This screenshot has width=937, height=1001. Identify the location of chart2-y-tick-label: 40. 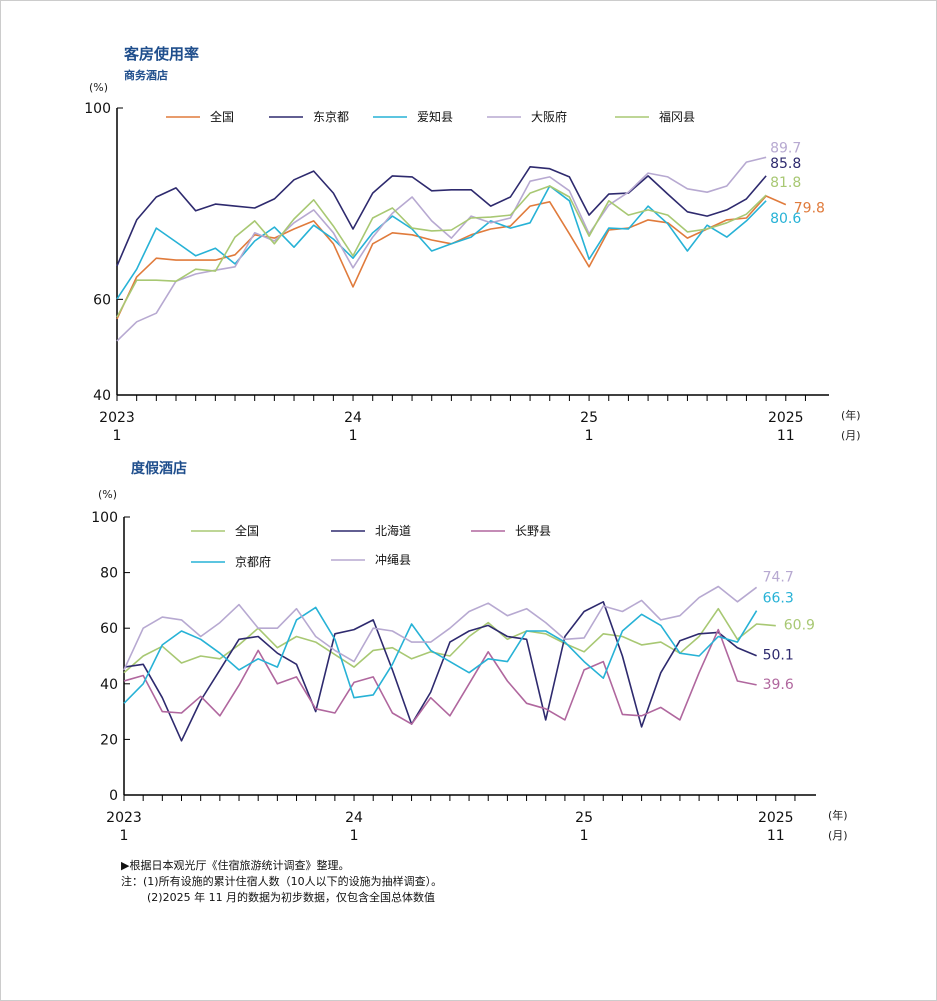
(109, 685).